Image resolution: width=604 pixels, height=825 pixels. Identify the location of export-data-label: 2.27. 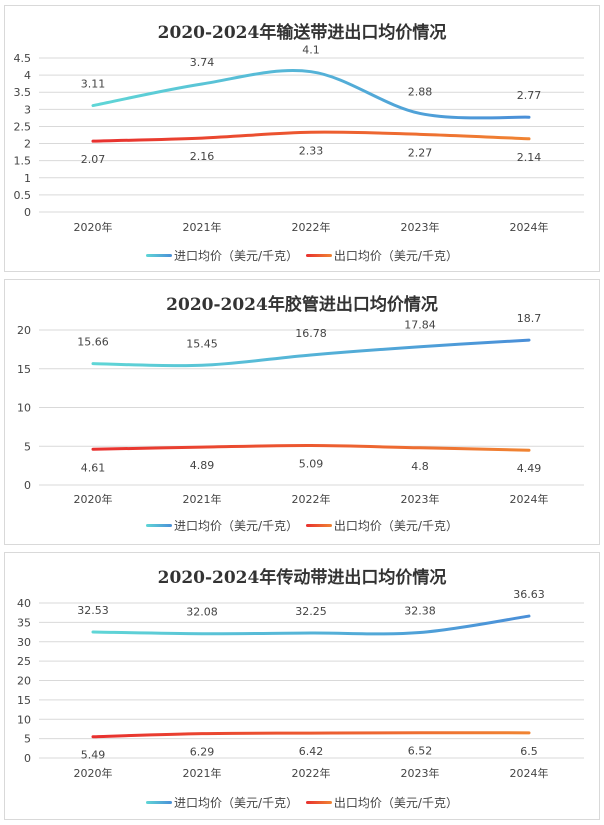
(420, 152).